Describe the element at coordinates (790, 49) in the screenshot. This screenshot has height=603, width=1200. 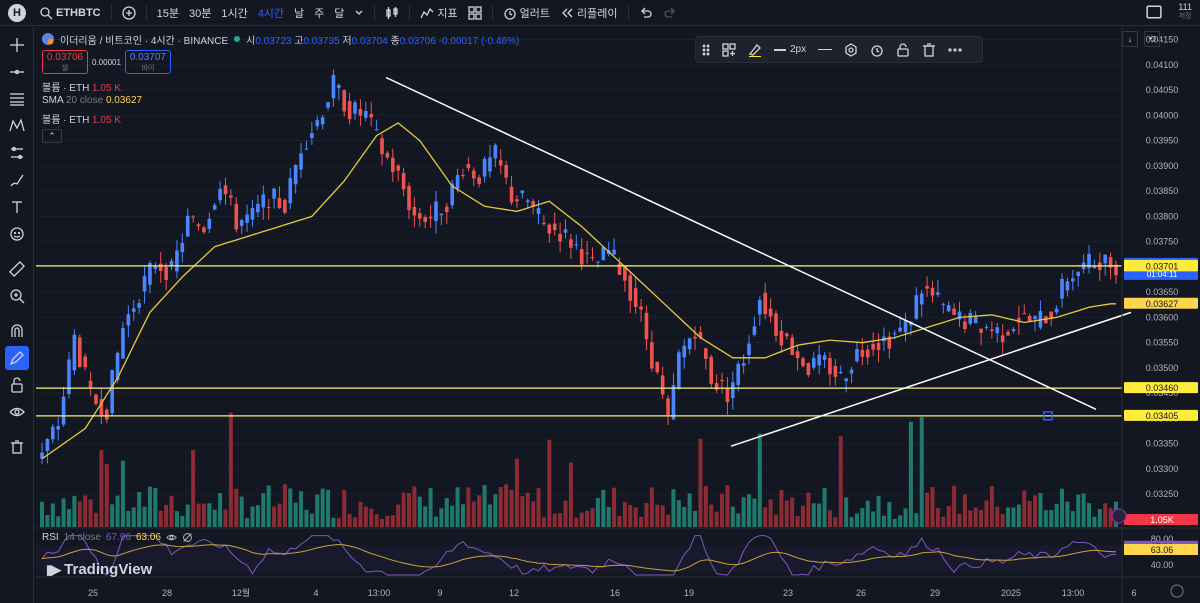
I see `line-width-select: 2px` at that location.